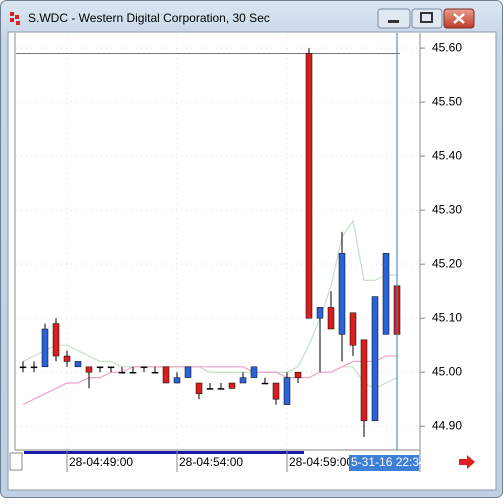 Image resolution: width=504 pixels, height=504 pixels. Describe the element at coordinates (101, 462) in the screenshot. I see `x-tick-label: 28-04:49:00` at that location.